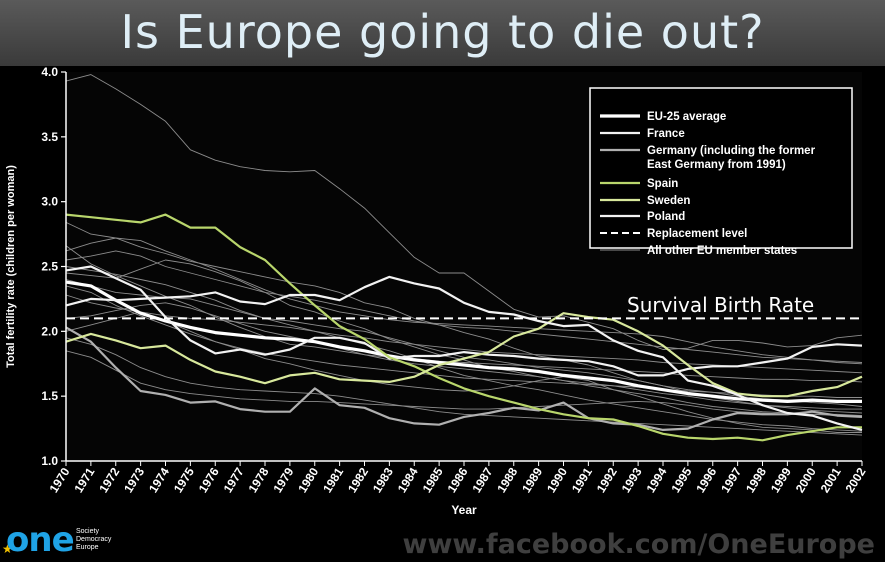 This screenshot has width=885, height=562. I want to click on title-bar: Is Europe going to die out?, so click(442, 33).